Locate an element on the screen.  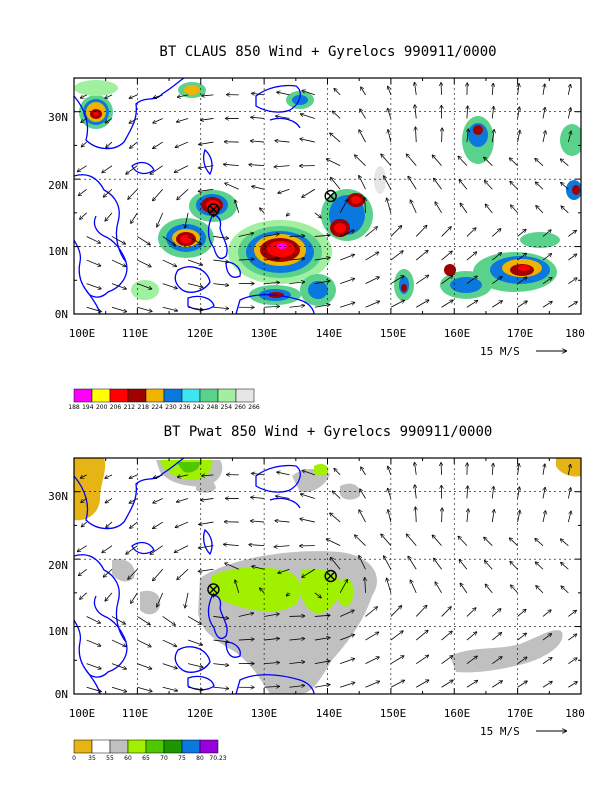
colorbar-label: 236 is located at coordinates (185, 407).